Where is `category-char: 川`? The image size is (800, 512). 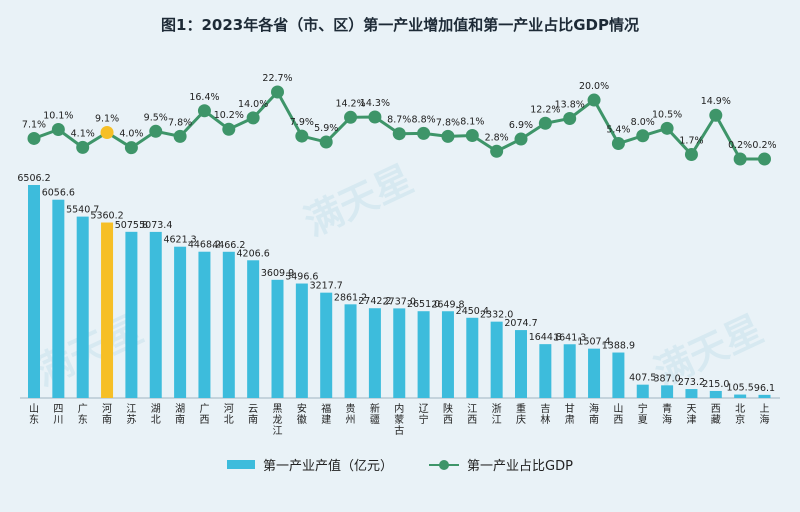 category-char: 川 is located at coordinates (58, 420).